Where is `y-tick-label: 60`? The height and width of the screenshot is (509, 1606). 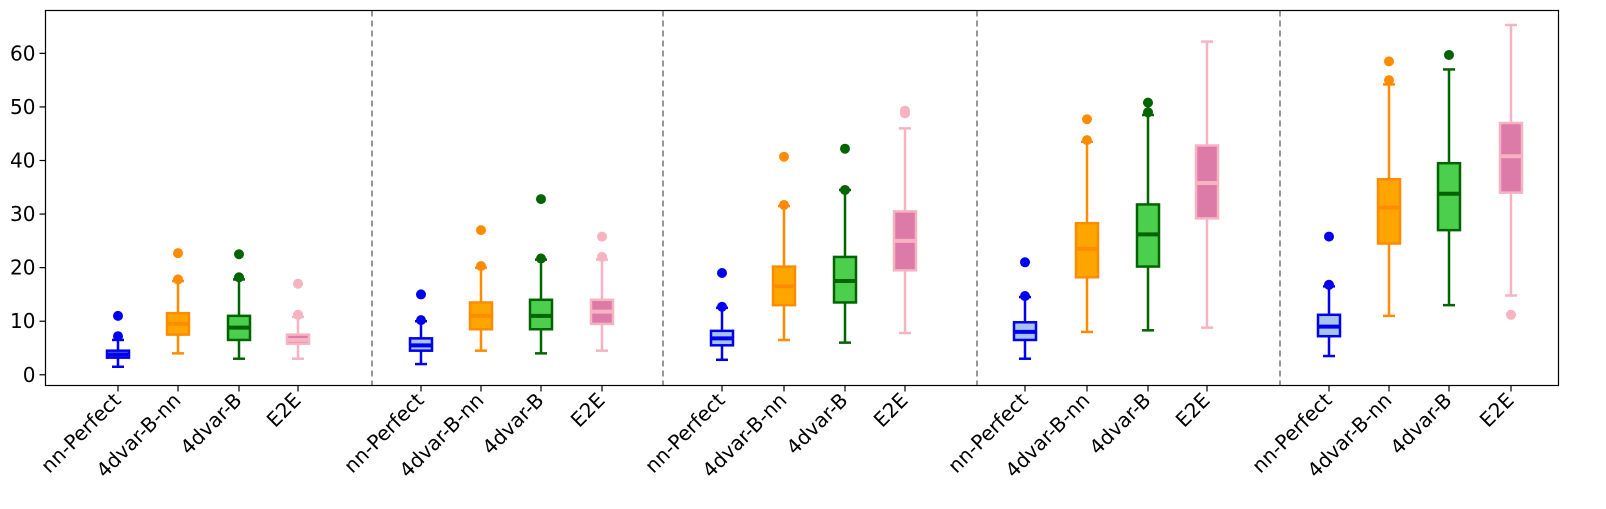
y-tick-label: 60 is located at coordinates (22, 53).